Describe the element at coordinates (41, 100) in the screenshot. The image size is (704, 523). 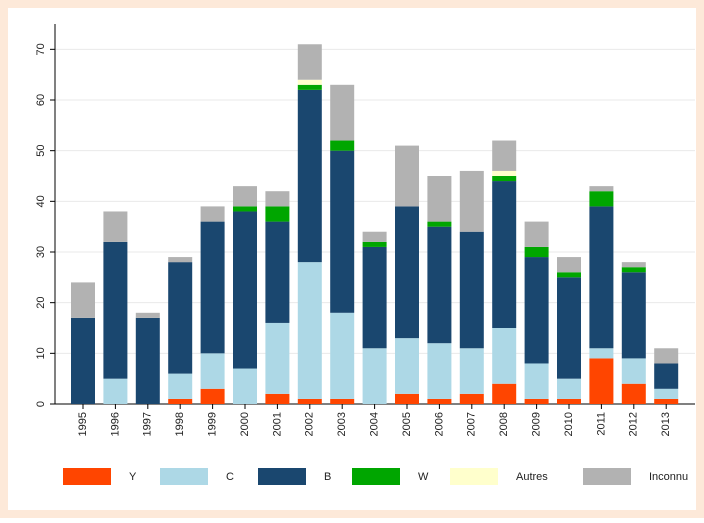
I see `y-tick-label: 60` at that location.